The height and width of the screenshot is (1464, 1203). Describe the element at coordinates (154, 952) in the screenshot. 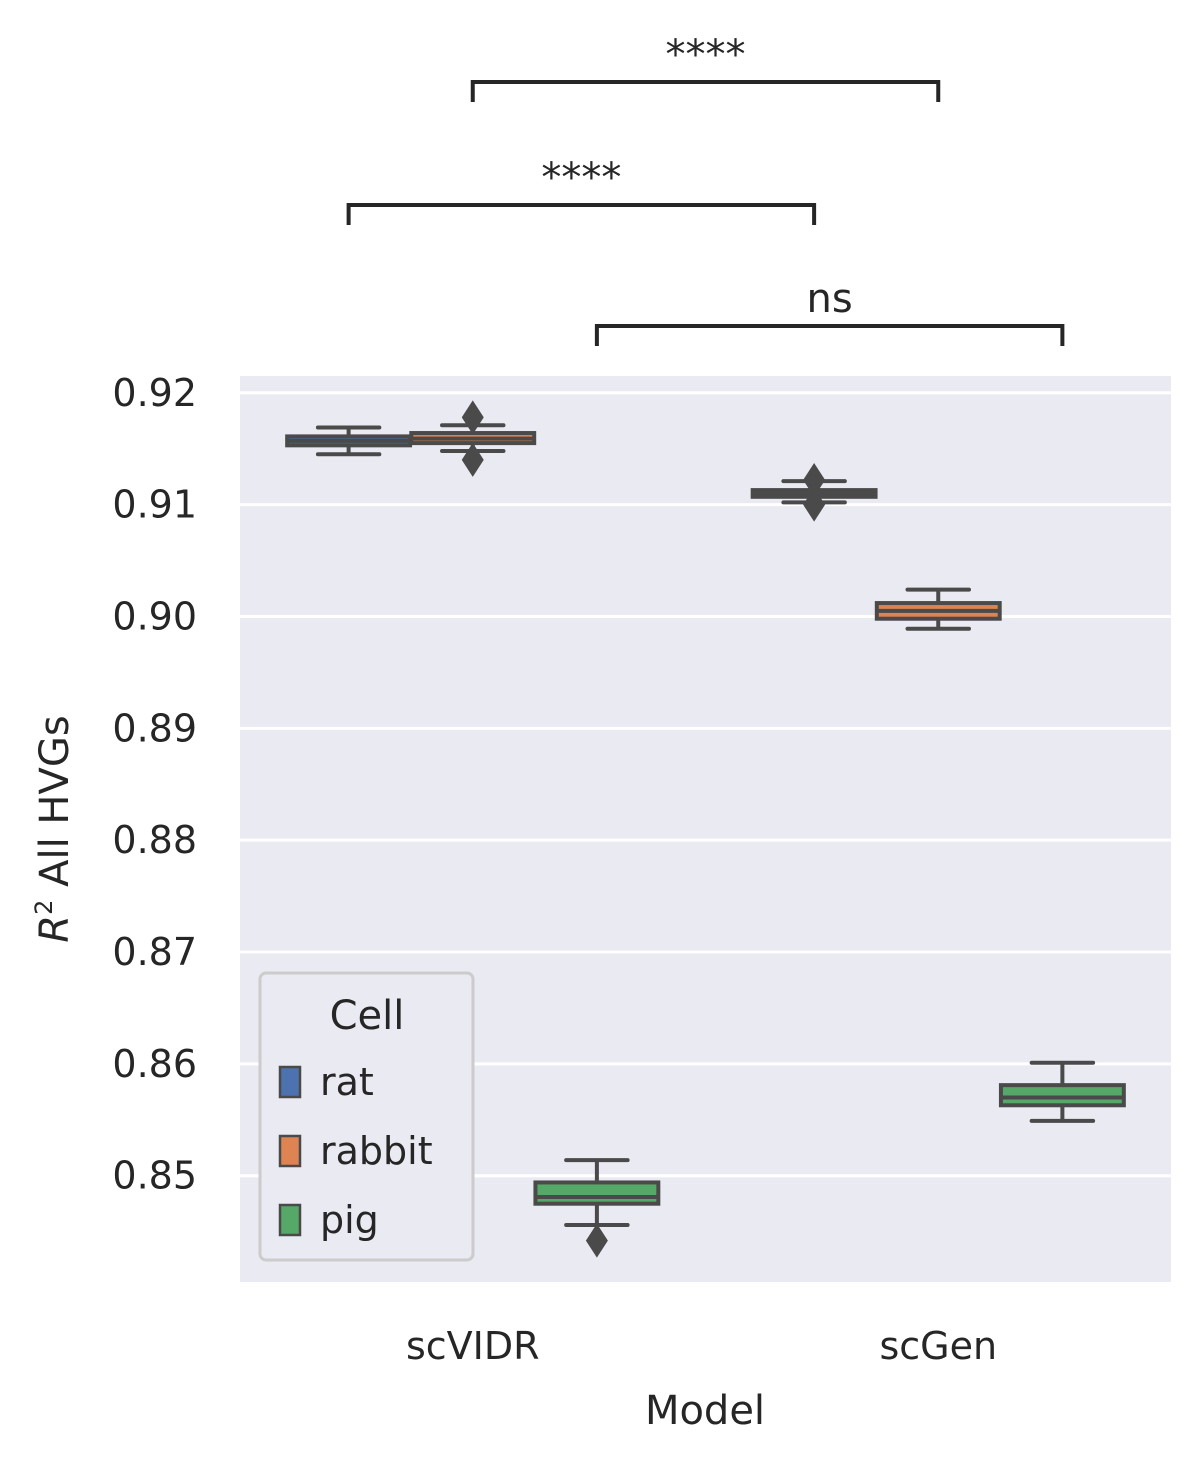

I see `y-tick-label: 0.87` at that location.